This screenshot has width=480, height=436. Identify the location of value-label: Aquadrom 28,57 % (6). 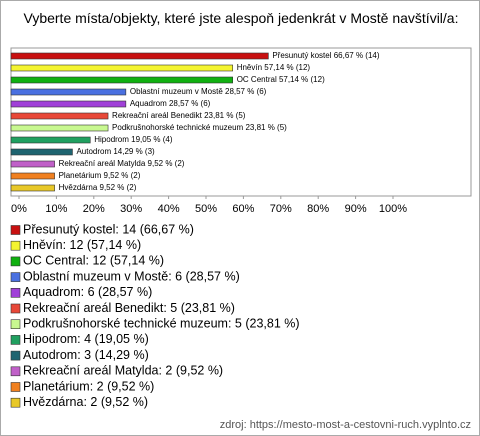
(170, 103).